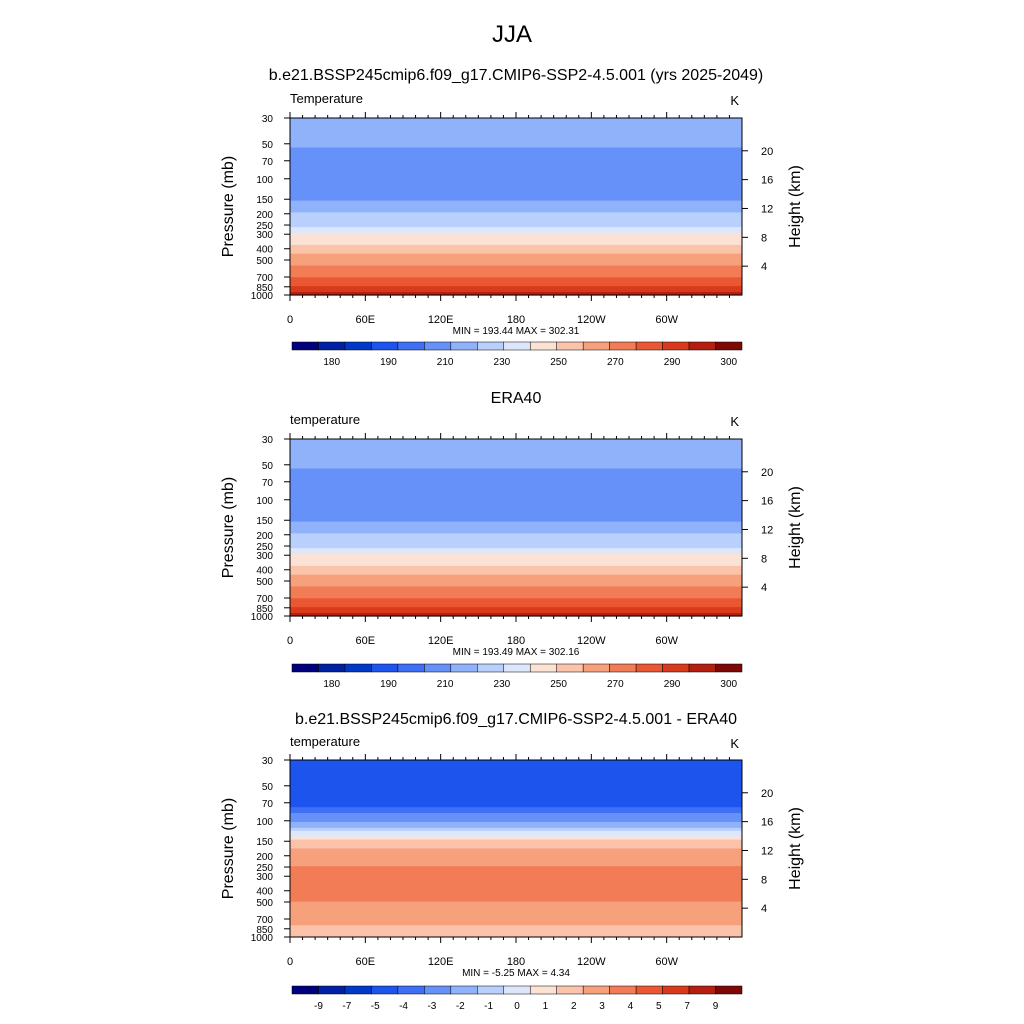  I want to click on y-tick-label: 250, so click(264, 547).